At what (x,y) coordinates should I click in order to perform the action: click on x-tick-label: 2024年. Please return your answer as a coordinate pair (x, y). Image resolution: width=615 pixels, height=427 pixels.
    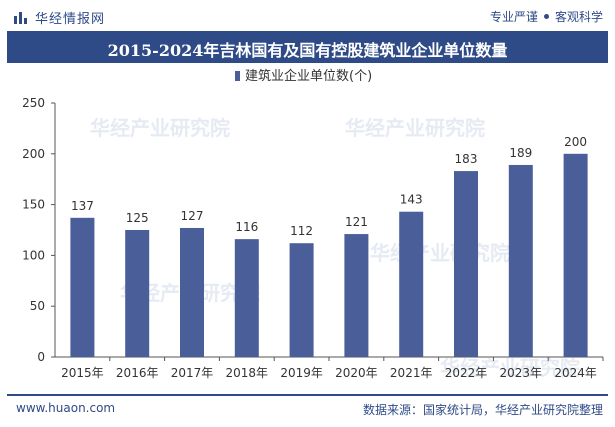
    Looking at the image, I should click on (575, 373).